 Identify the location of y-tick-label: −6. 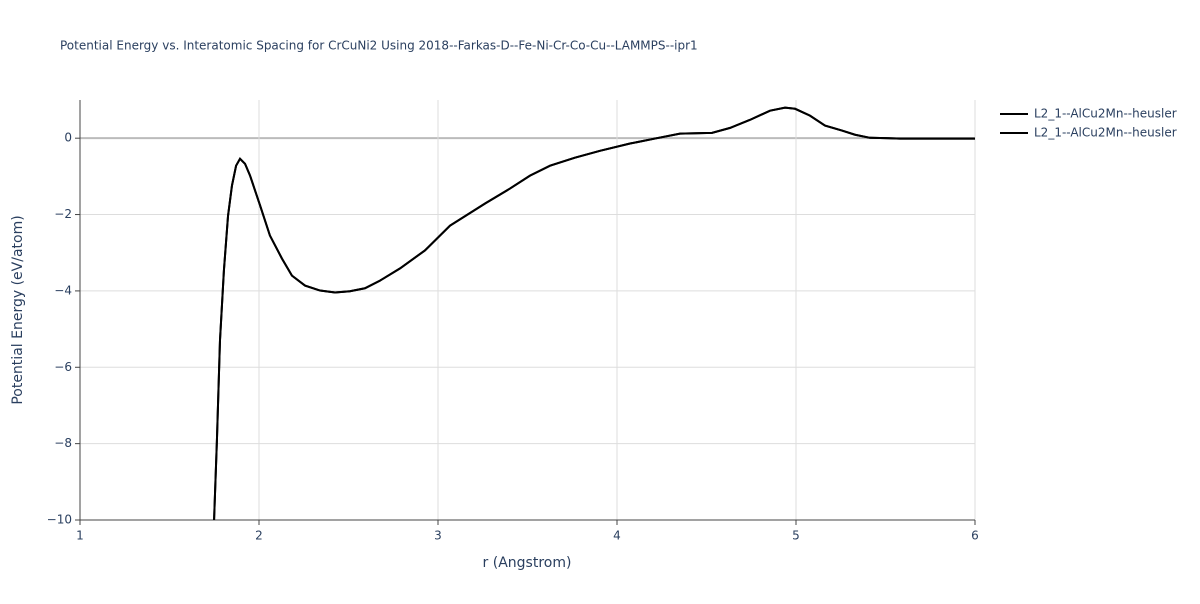
(63, 367).